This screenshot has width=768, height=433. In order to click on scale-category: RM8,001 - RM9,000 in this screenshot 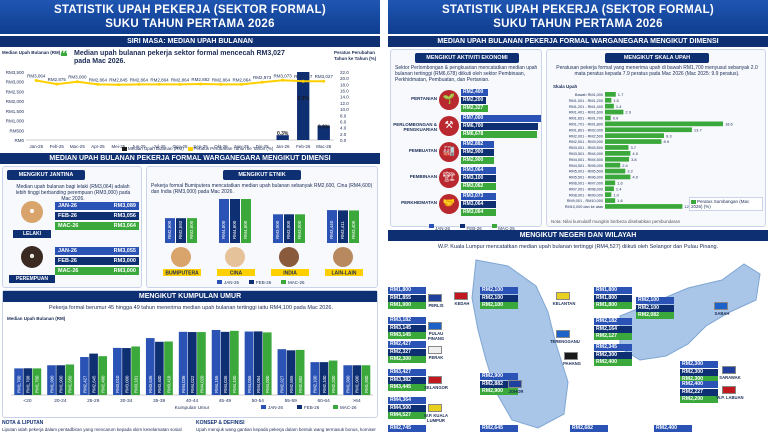, I will do `click(586, 195)`.